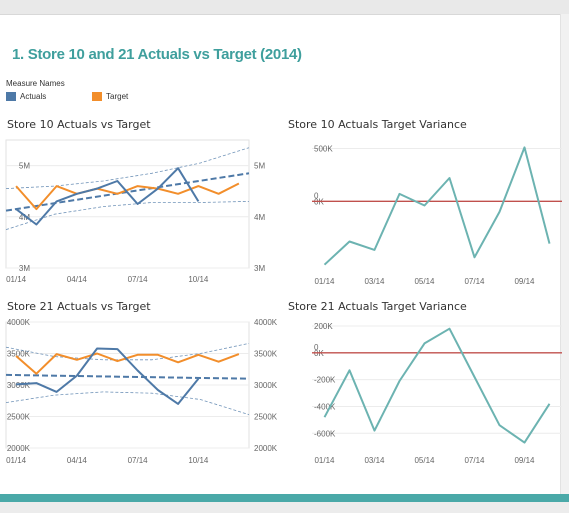 Image resolution: width=569 pixels, height=513 pixels. Describe the element at coordinates (198, 460) in the screenshot. I see `chart-2-xtick-label: 10/14` at that location.